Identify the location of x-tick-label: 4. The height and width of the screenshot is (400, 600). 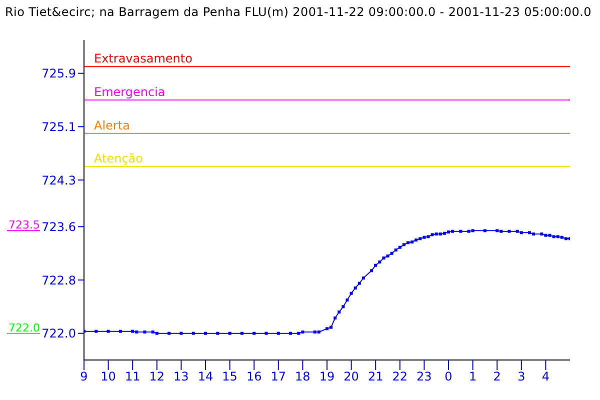
(546, 377).